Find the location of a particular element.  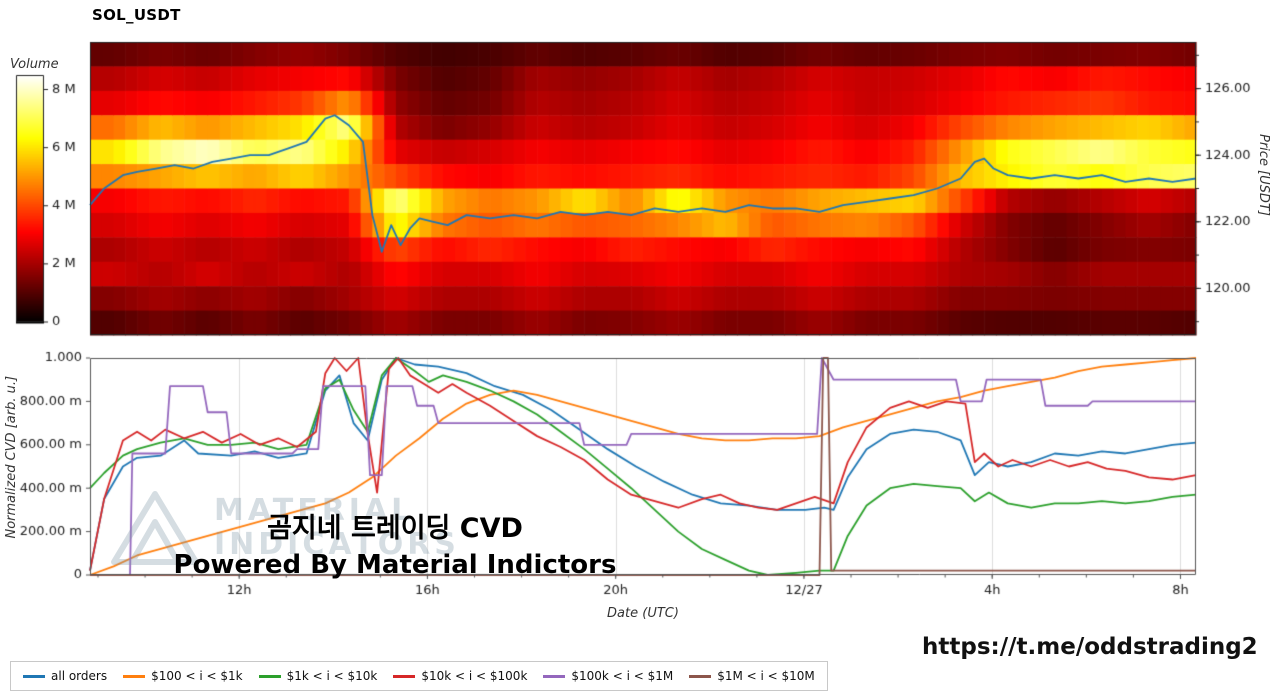

legend-item-label: all orders is located at coordinates (79, 676).